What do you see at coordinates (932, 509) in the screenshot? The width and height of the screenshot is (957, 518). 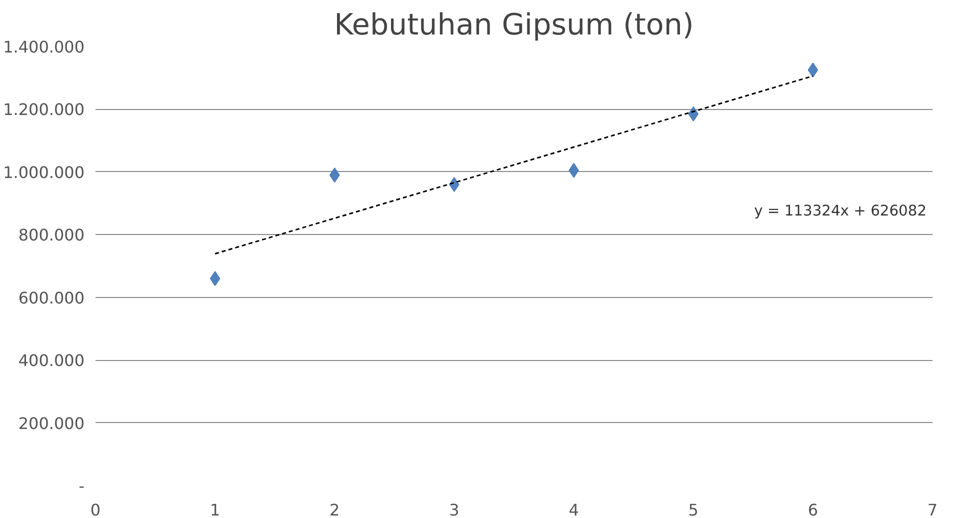 I see `x-tick-label: 7` at bounding box center [932, 509].